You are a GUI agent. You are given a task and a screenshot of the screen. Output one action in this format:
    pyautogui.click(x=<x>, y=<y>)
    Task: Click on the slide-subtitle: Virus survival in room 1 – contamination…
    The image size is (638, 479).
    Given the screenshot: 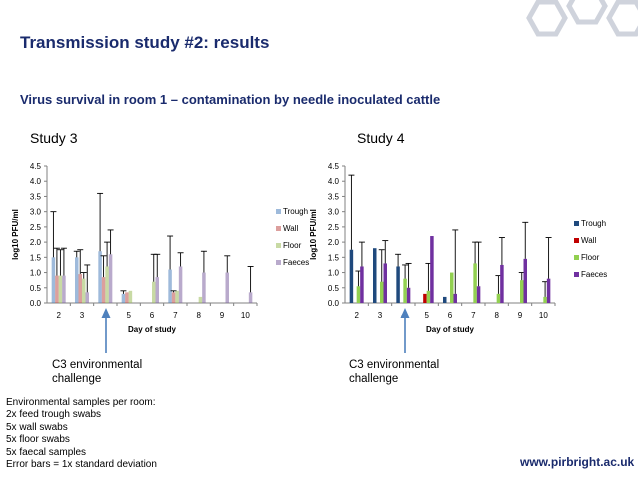 What is the action you would take?
    pyautogui.click(x=230, y=99)
    